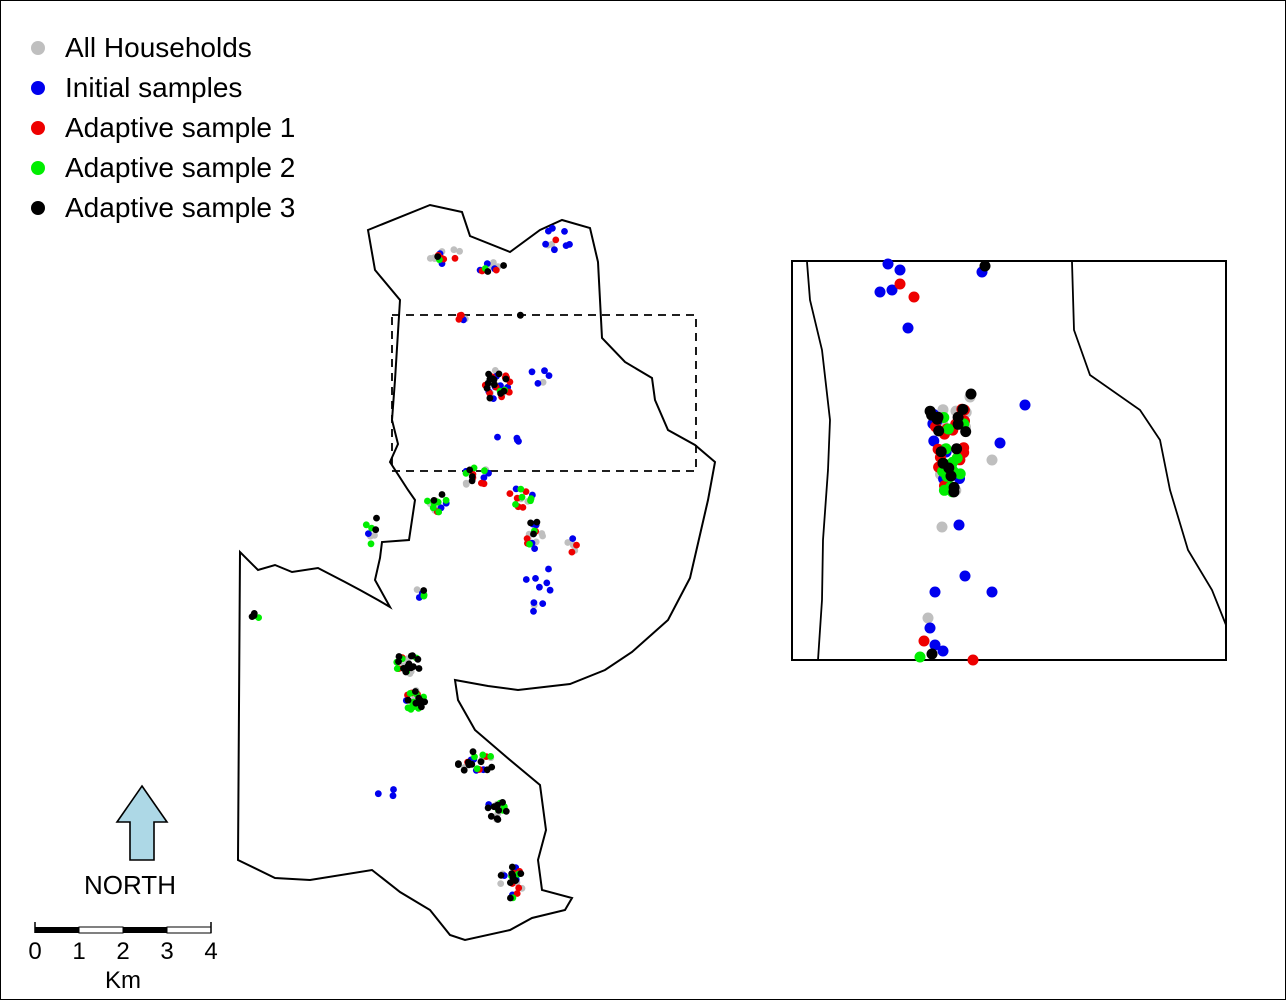  What do you see at coordinates (180, 127) in the screenshot?
I see `legend-label: Adaptive sample 1` at bounding box center [180, 127].